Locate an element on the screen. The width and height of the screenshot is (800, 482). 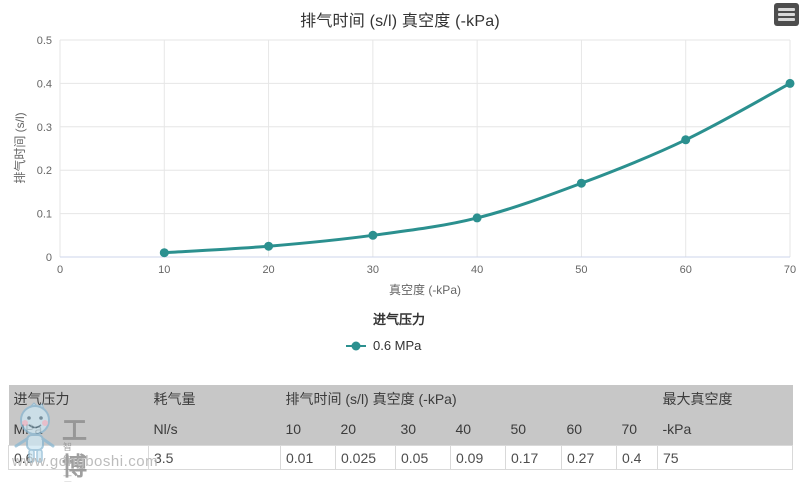
table-subheader-8: 70 is located at coordinates (637, 429).